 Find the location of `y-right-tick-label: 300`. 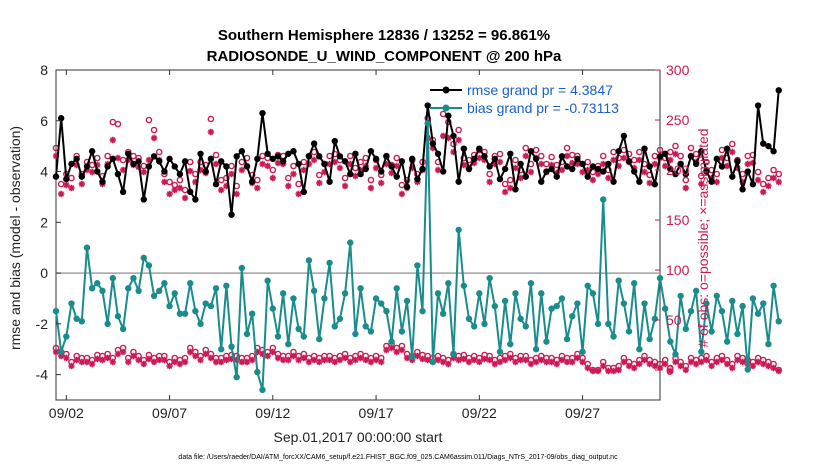

y-right-tick-label: 300 is located at coordinates (678, 70).